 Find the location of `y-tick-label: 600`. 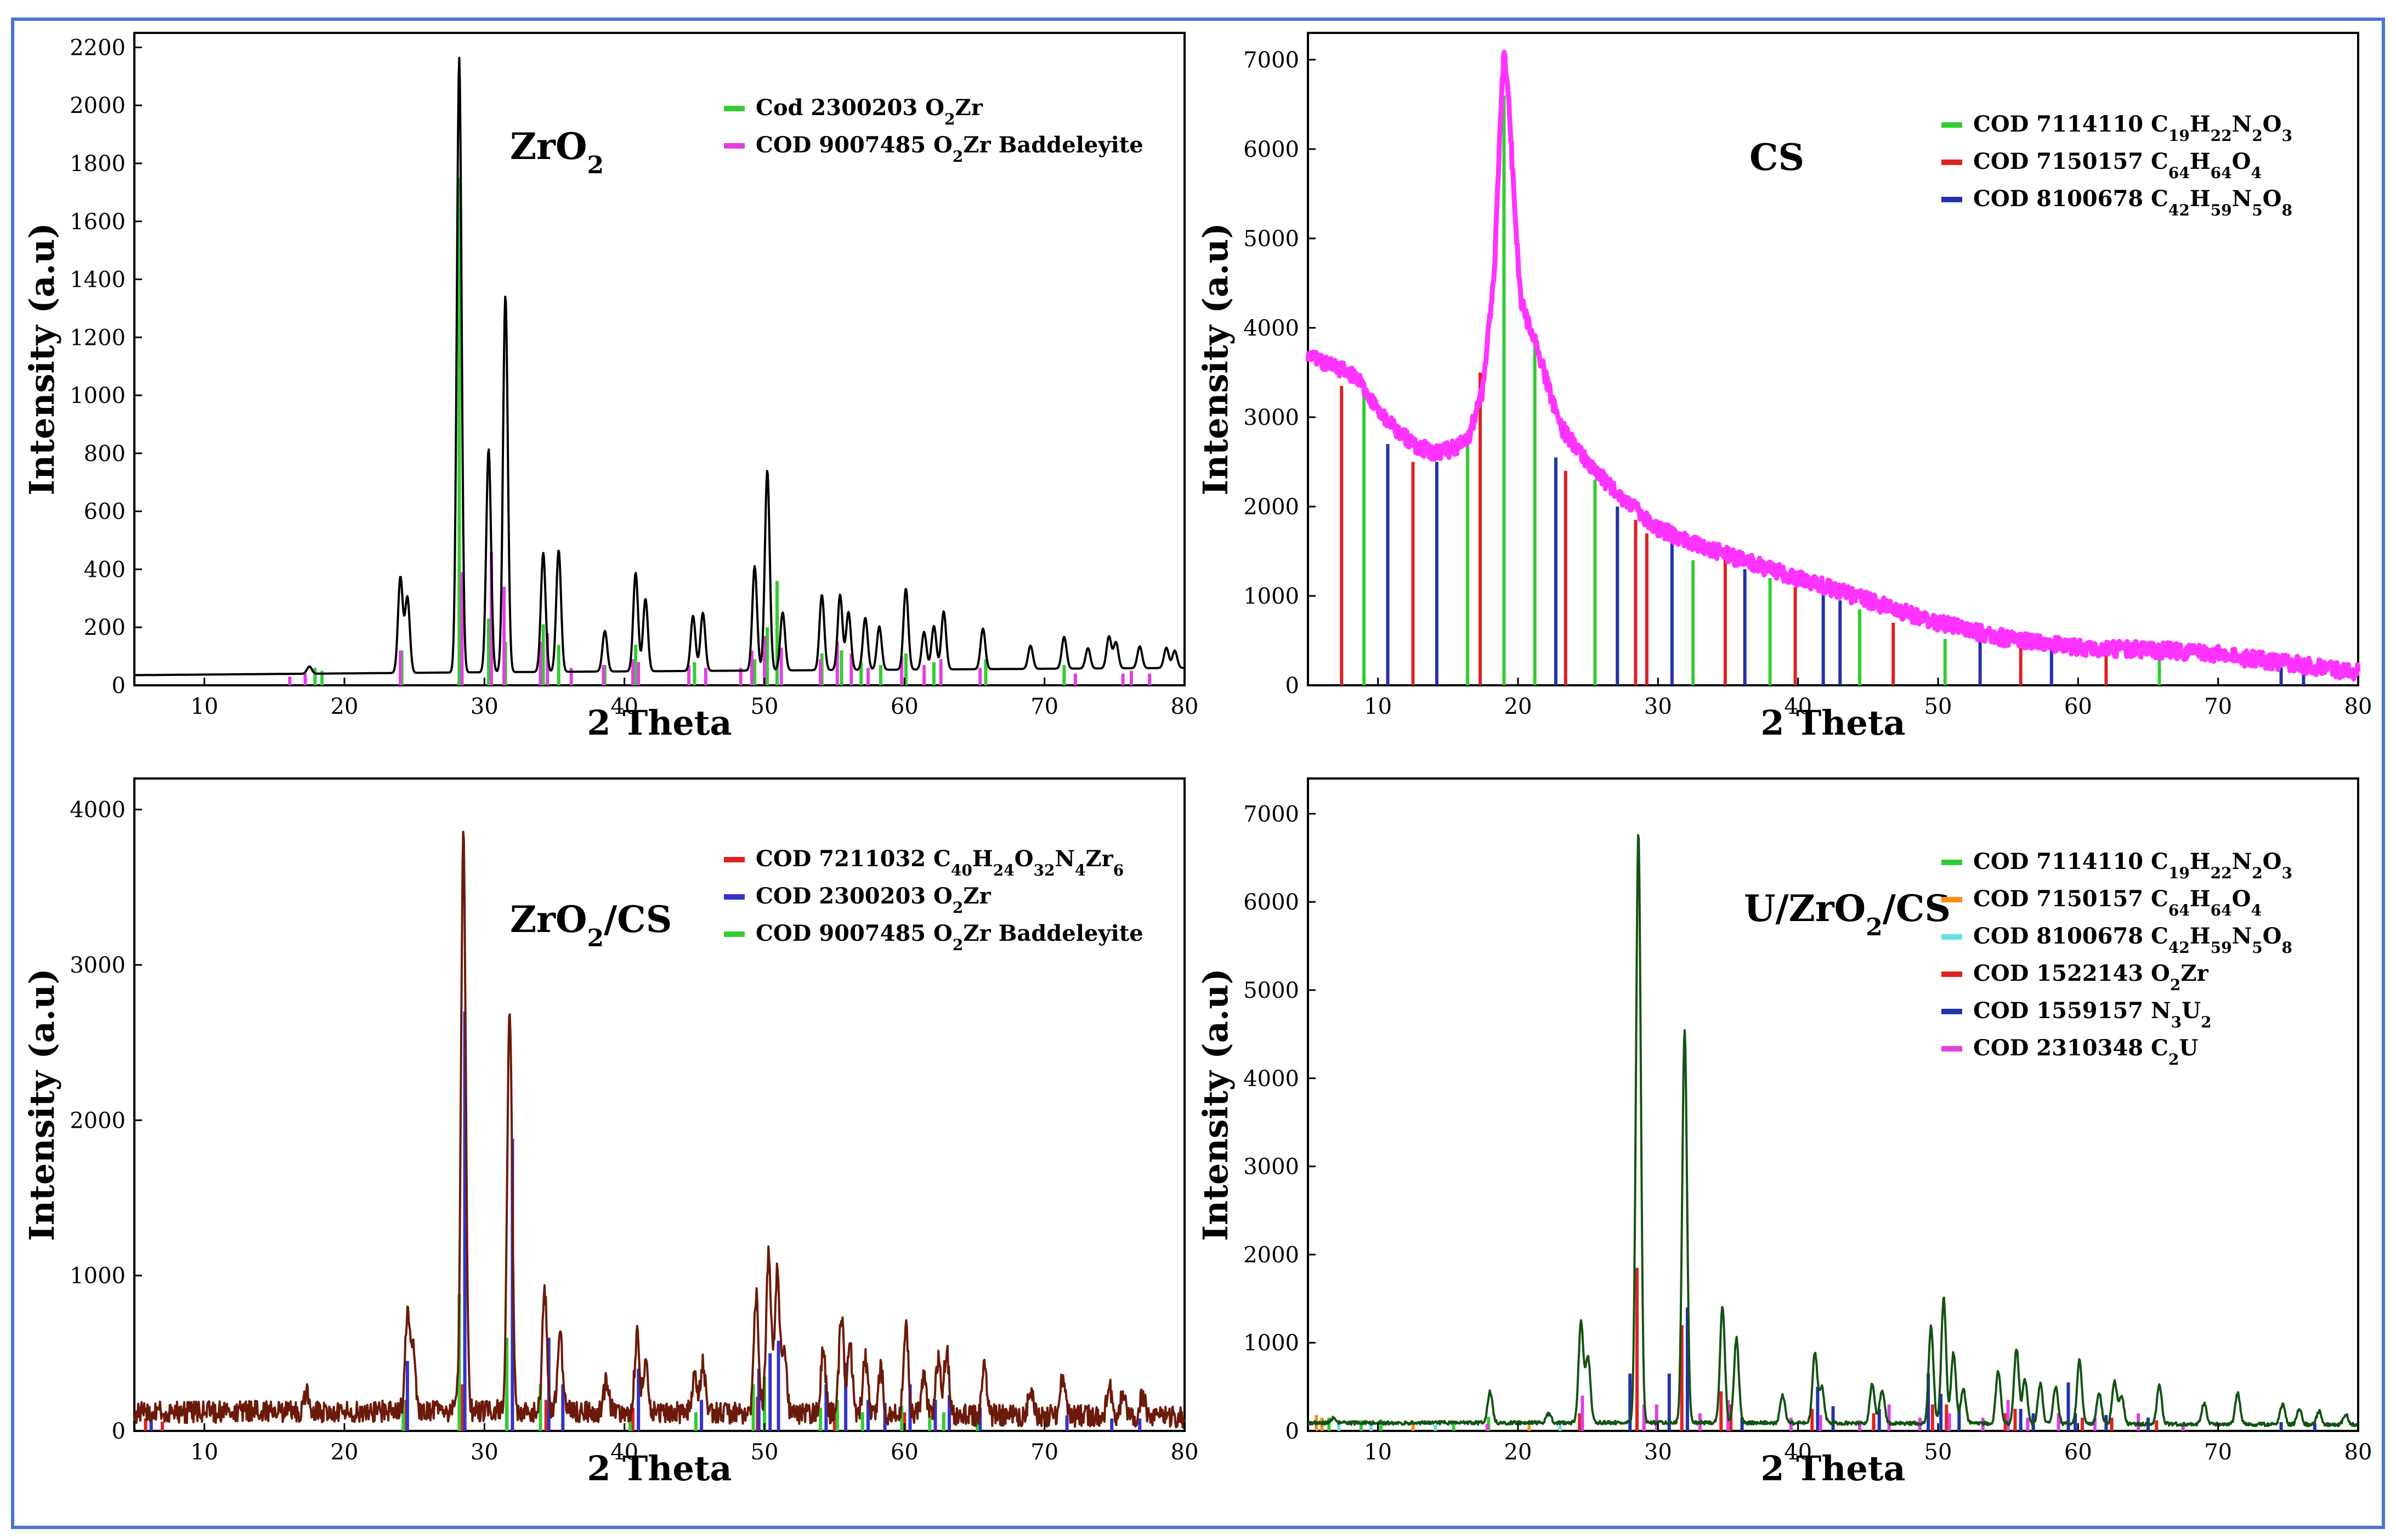

y-tick-label: 600 is located at coordinates (105, 512).